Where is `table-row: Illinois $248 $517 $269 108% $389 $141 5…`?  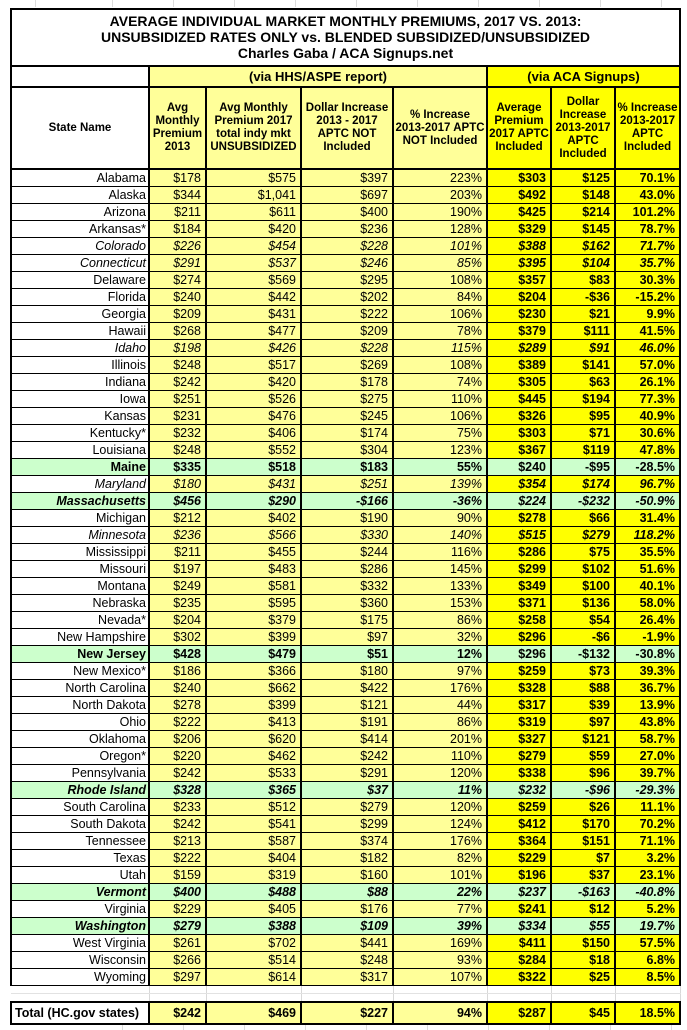
table-row: Illinois $248 $517 $269 108% $389 $141 5… is located at coordinates (346, 365).